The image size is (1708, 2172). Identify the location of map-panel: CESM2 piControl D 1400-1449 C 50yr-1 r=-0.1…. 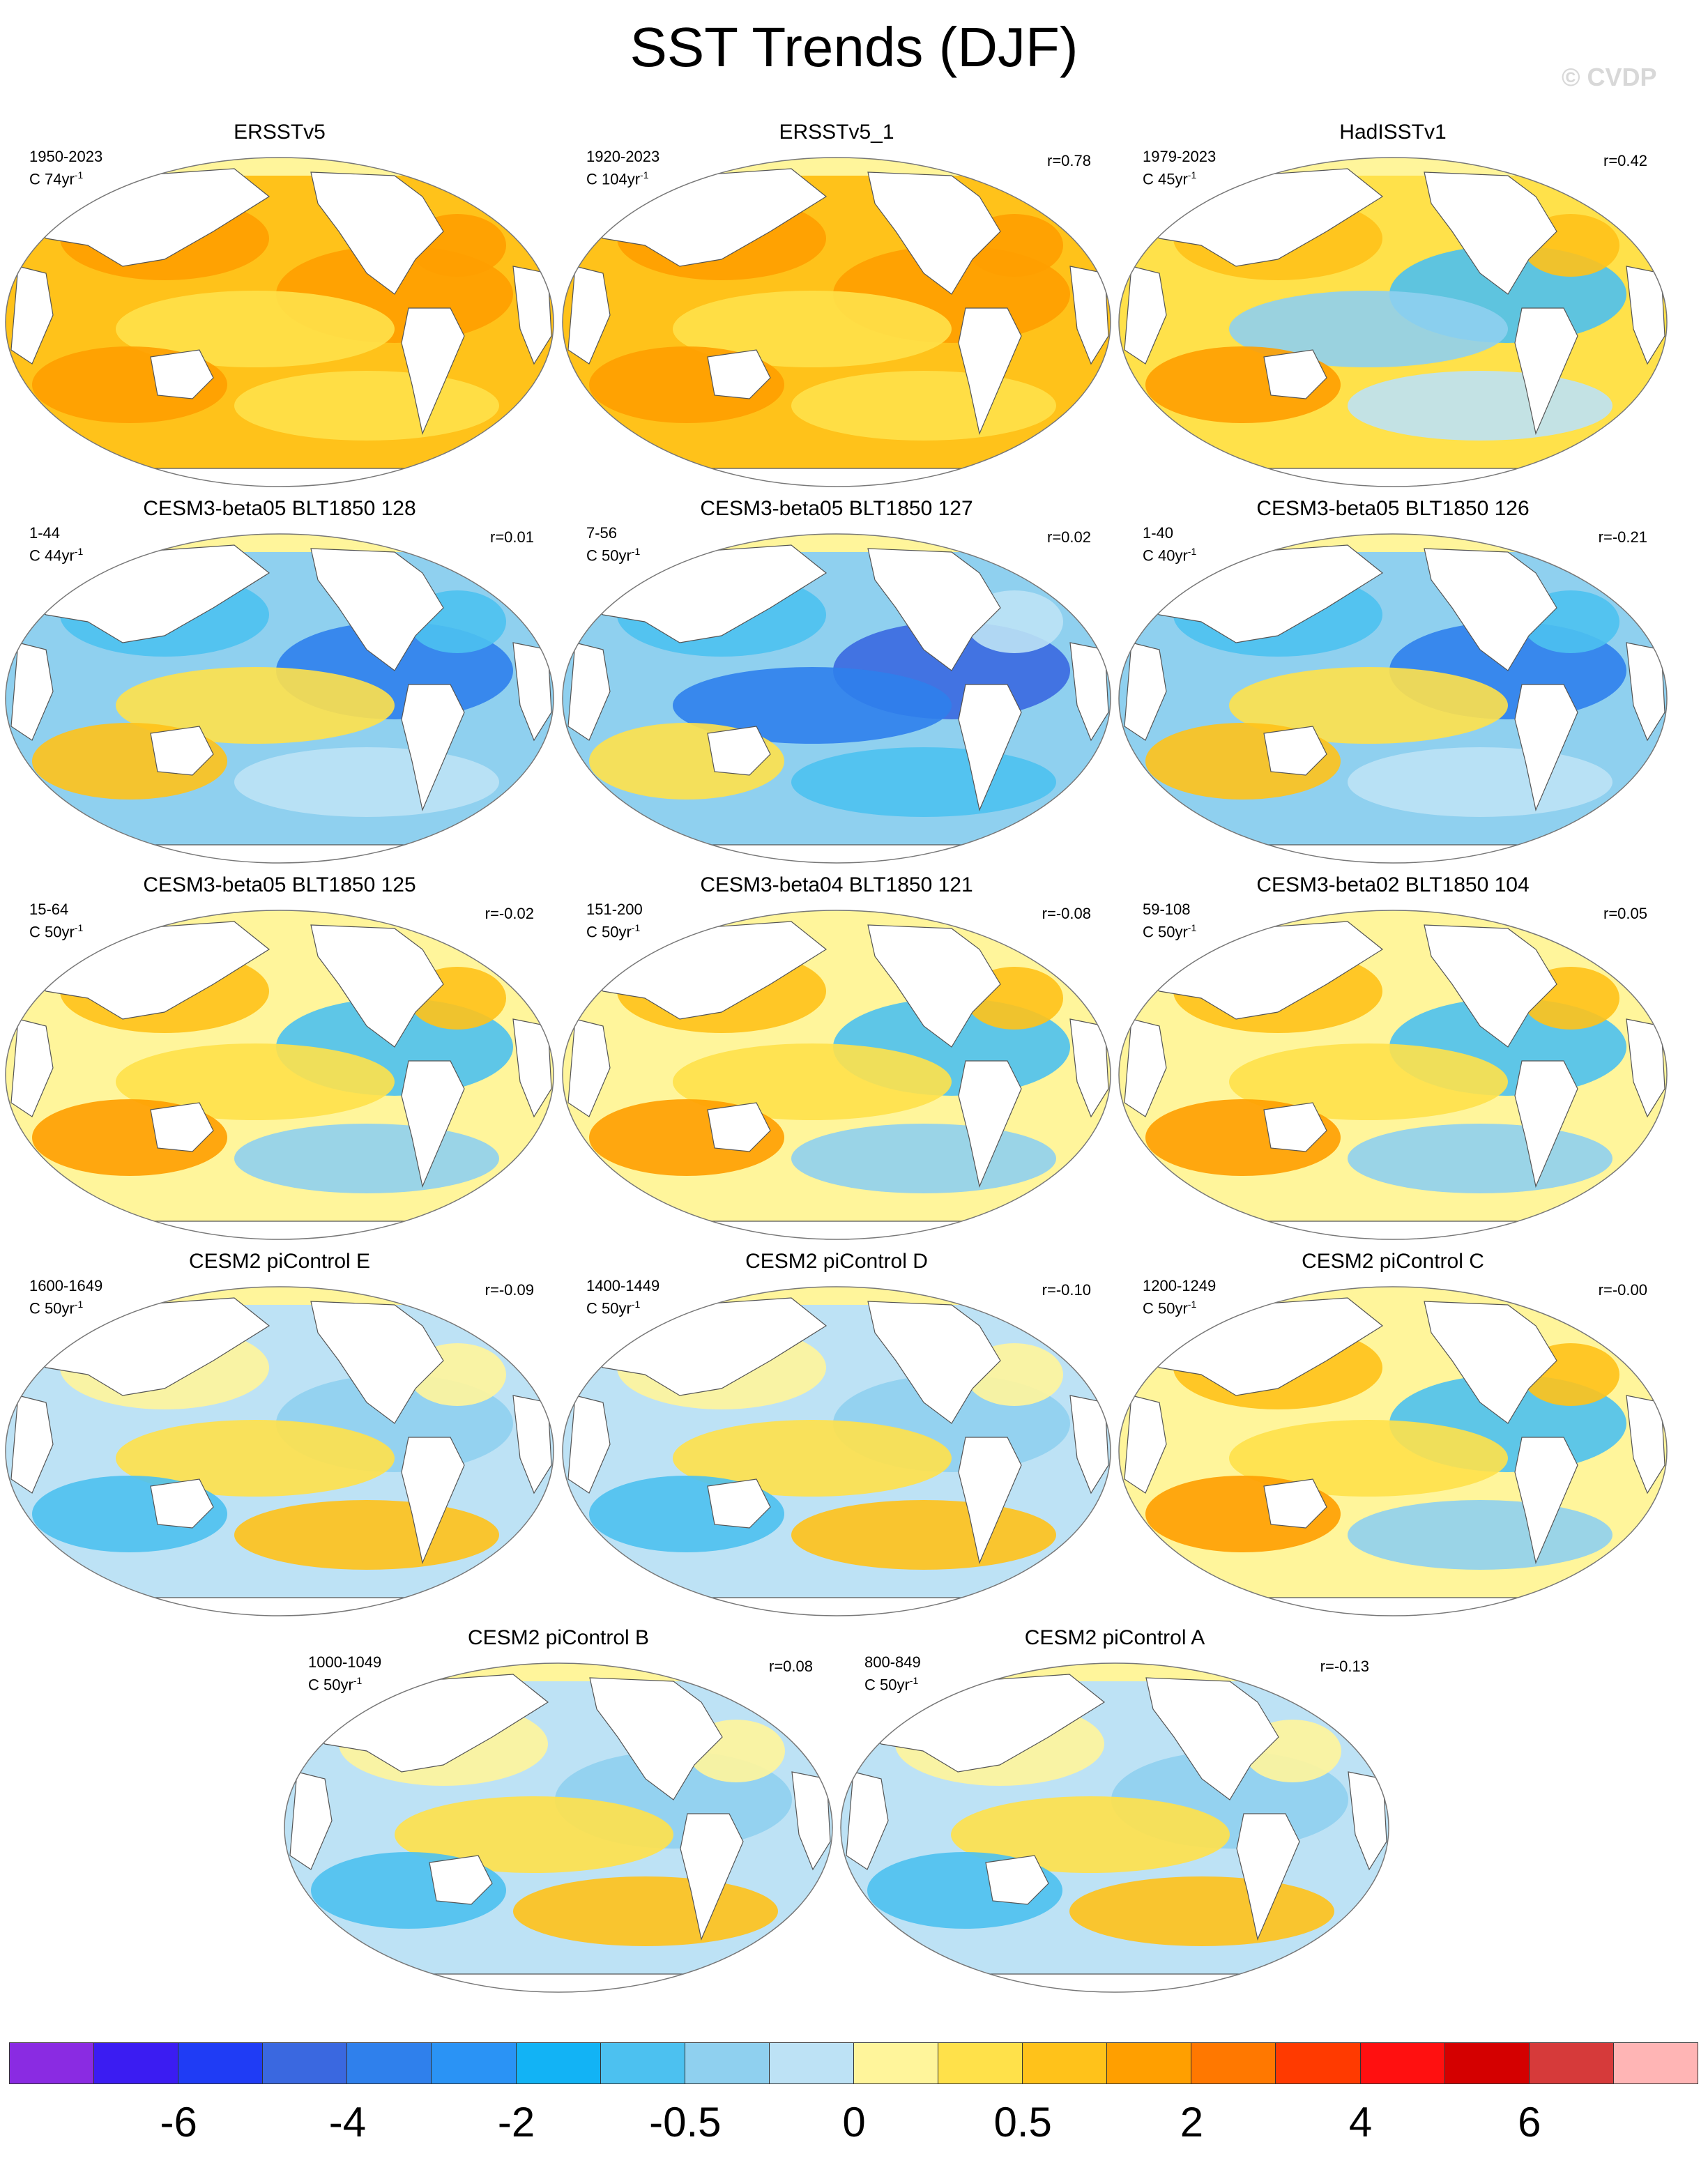
(836, 1436).